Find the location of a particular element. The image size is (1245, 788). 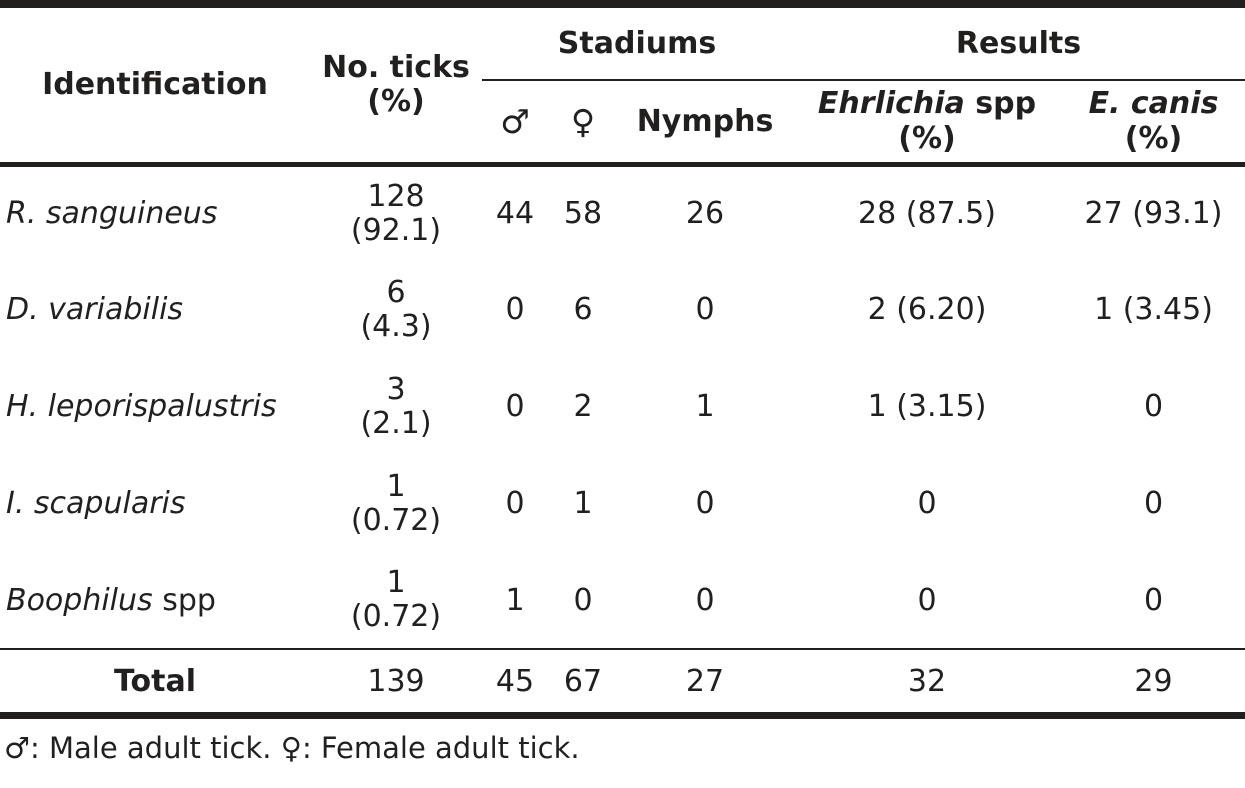

total-female: 67 is located at coordinates (583, 683).